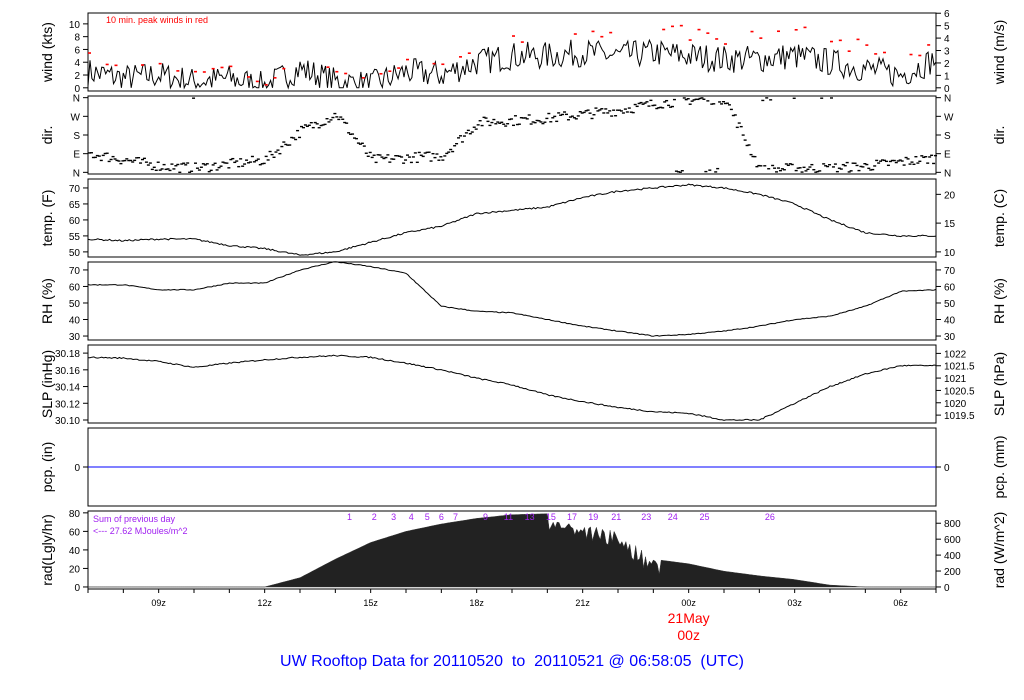 The height and width of the screenshot is (700, 1024). Describe the element at coordinates (947, 468) in the screenshot. I see `right-tick-label-pcp: 0` at that location.